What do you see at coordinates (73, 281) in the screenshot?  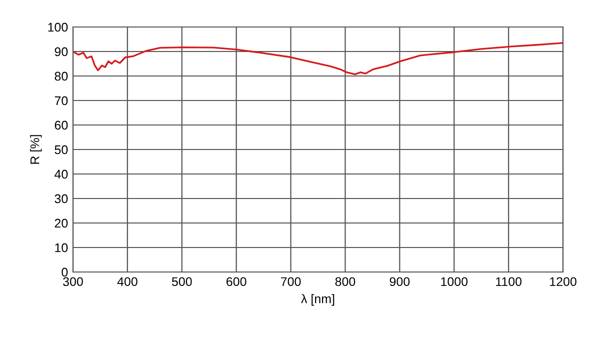 I see `x-tick-label: 300` at bounding box center [73, 281].